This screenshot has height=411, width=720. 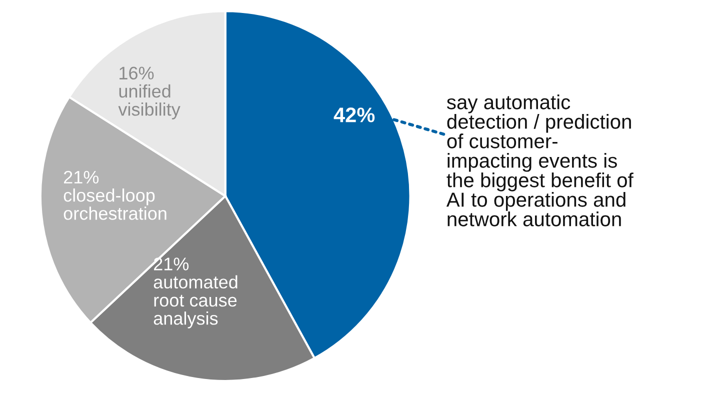 I want to click on slice-label: closed-loop orchestration, so click(x=115, y=204).